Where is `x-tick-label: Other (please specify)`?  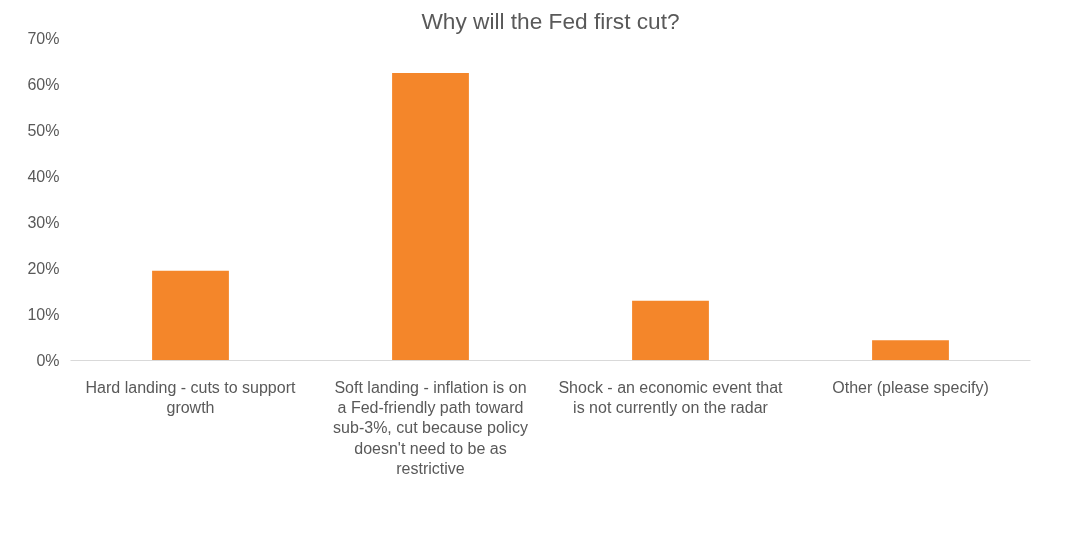
x-tick-label: Other (please specify) is located at coordinates (910, 387).